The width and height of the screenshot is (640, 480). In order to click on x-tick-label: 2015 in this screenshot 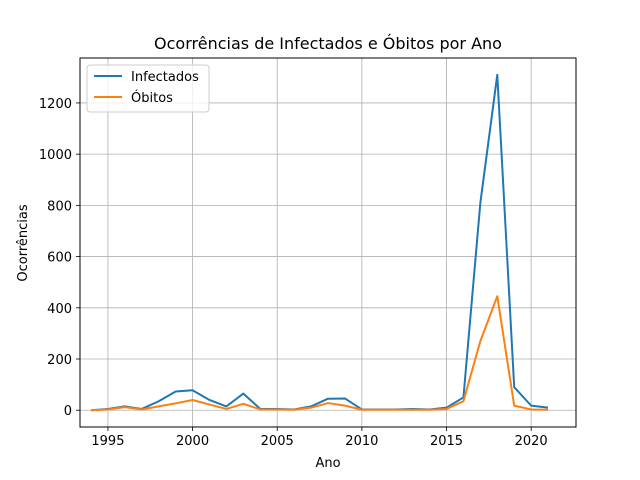, I will do `click(446, 441)`.